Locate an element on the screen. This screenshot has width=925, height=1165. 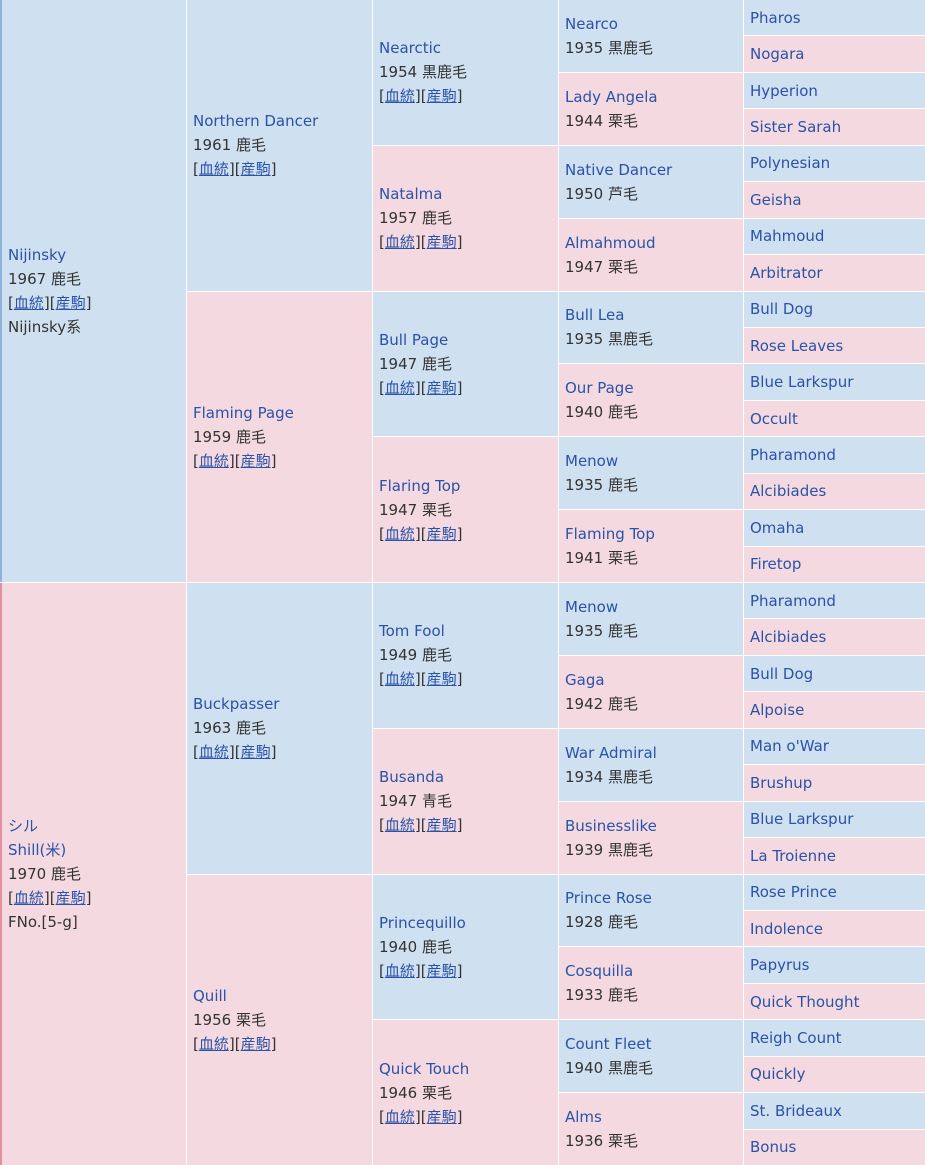
horse-name: War Admiral is located at coordinates (611, 752).